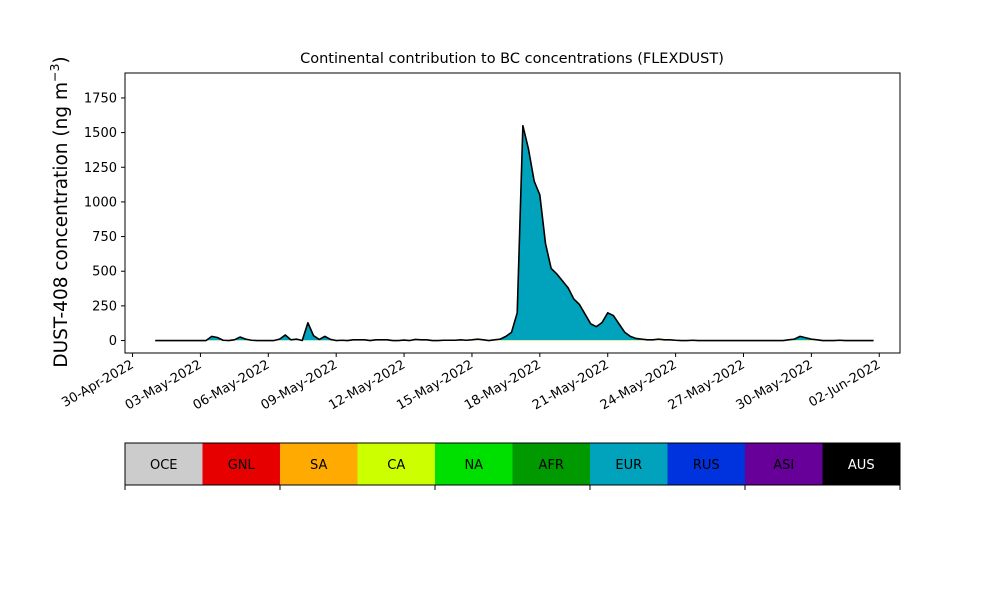 This screenshot has height=600, width=1000. I want to click on colorbar-label: NA, so click(473, 465).